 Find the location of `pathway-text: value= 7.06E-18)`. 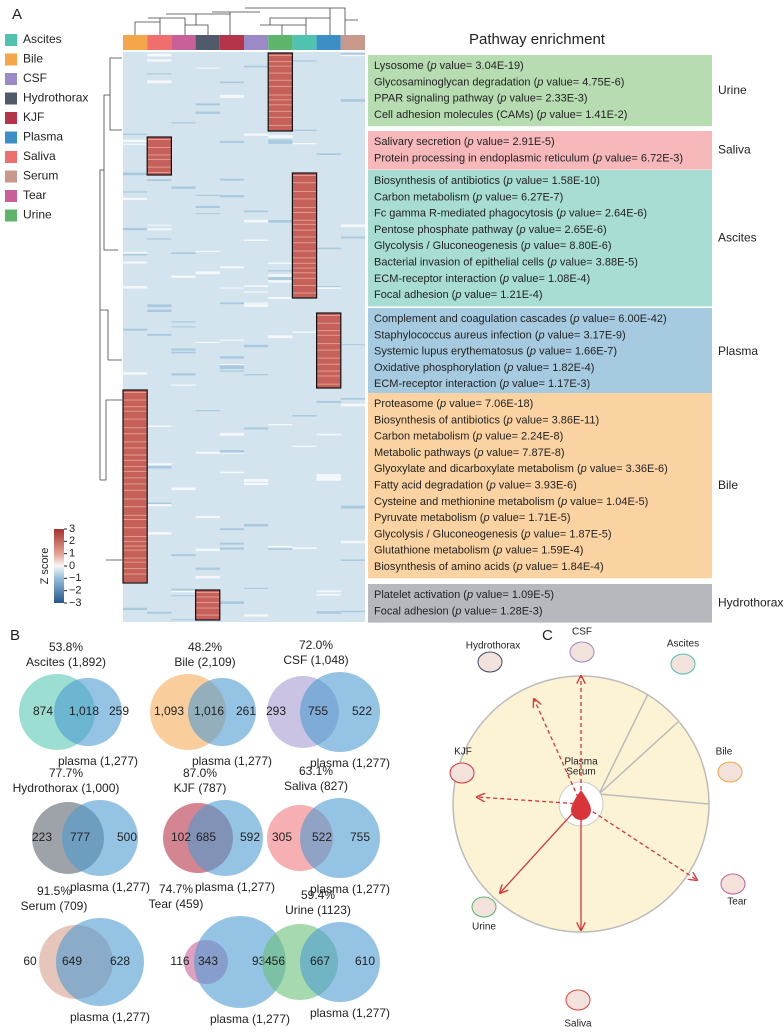

pathway-text: value= 7.06E-18) is located at coordinates (489, 404).